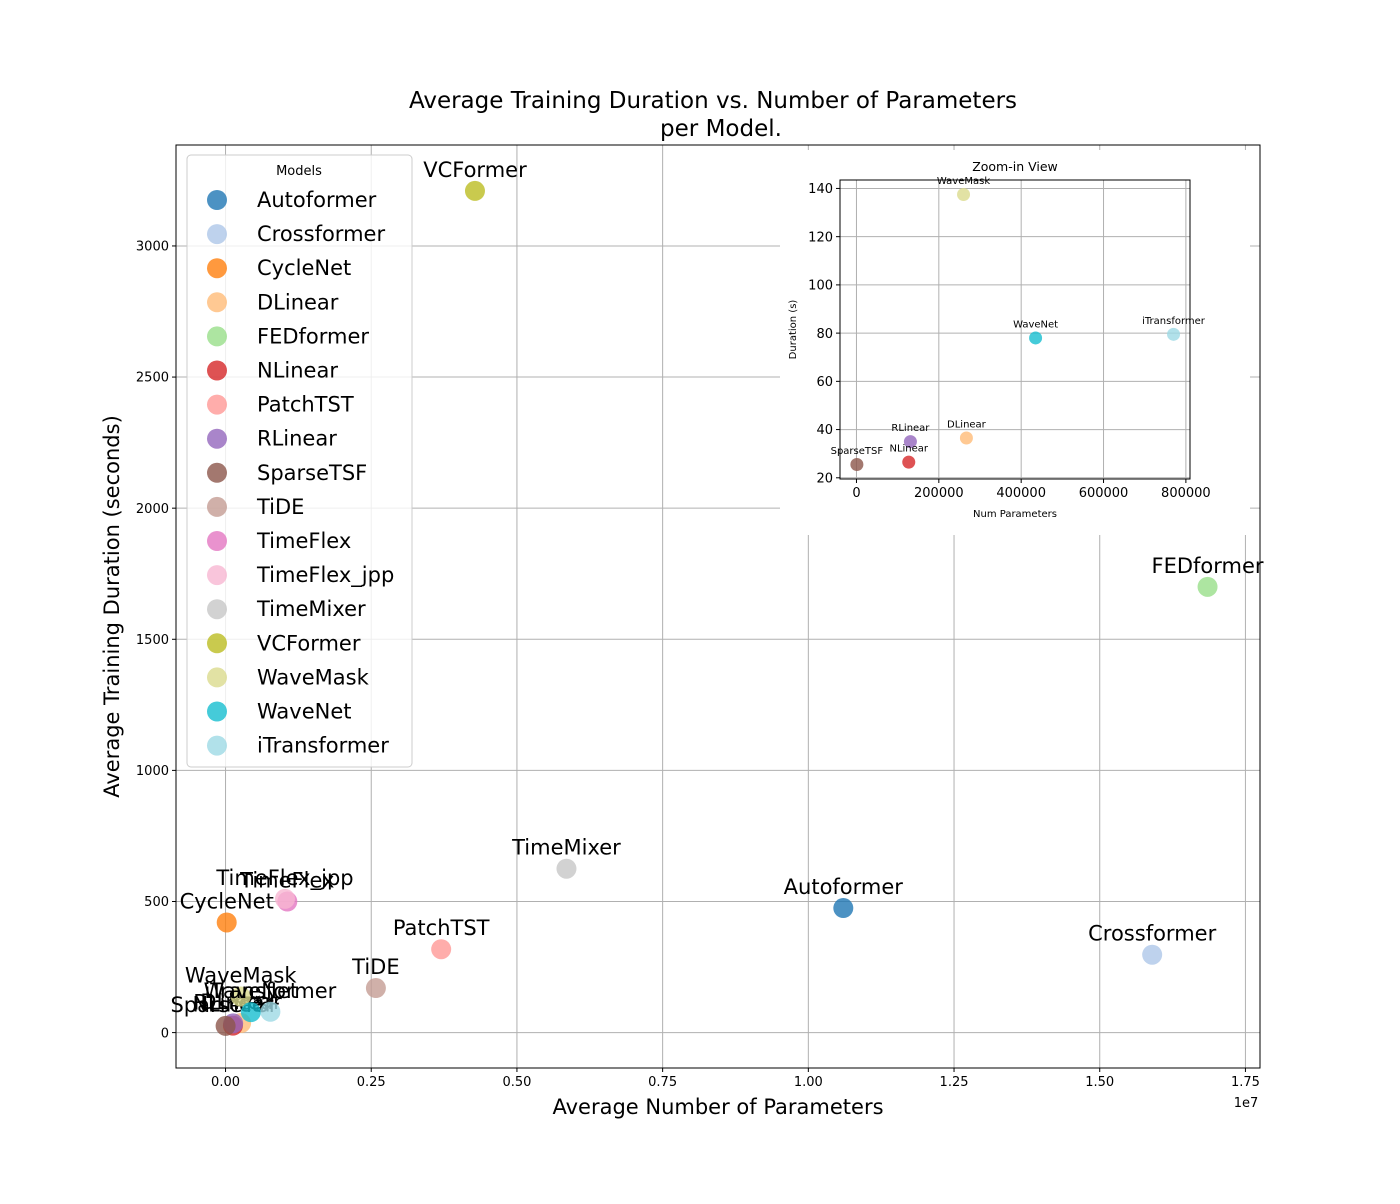  I want to click on legend-label: TimeFlex_jpp, so click(325, 575).